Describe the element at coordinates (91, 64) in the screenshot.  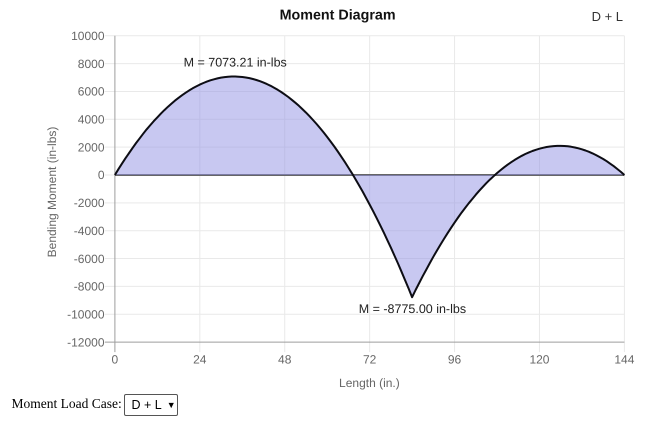
I see `svg-text: 8000` at that location.